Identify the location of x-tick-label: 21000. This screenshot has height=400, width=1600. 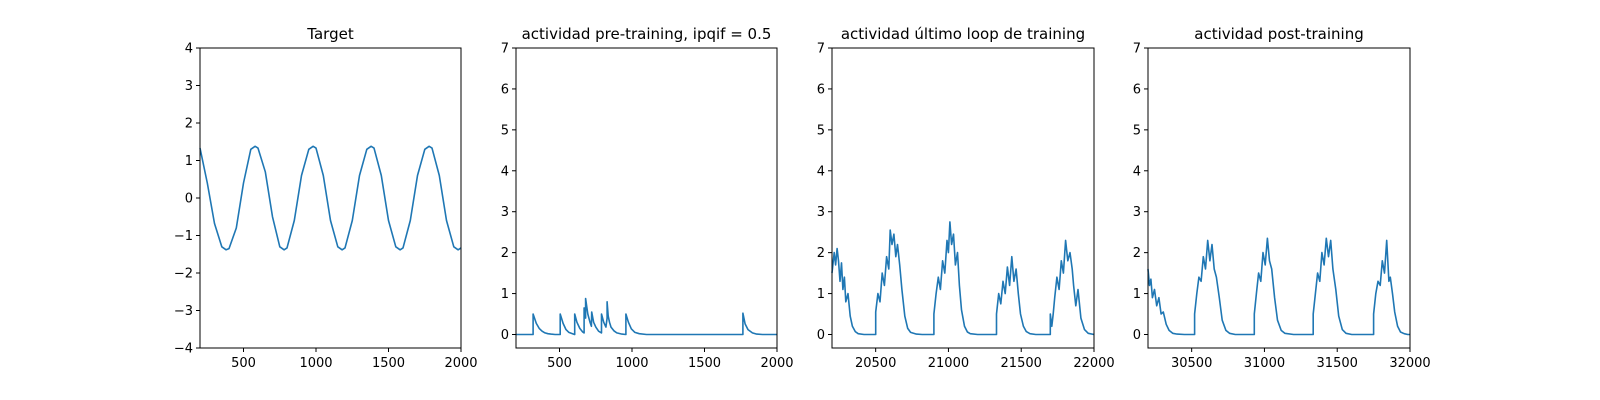
(948, 363).